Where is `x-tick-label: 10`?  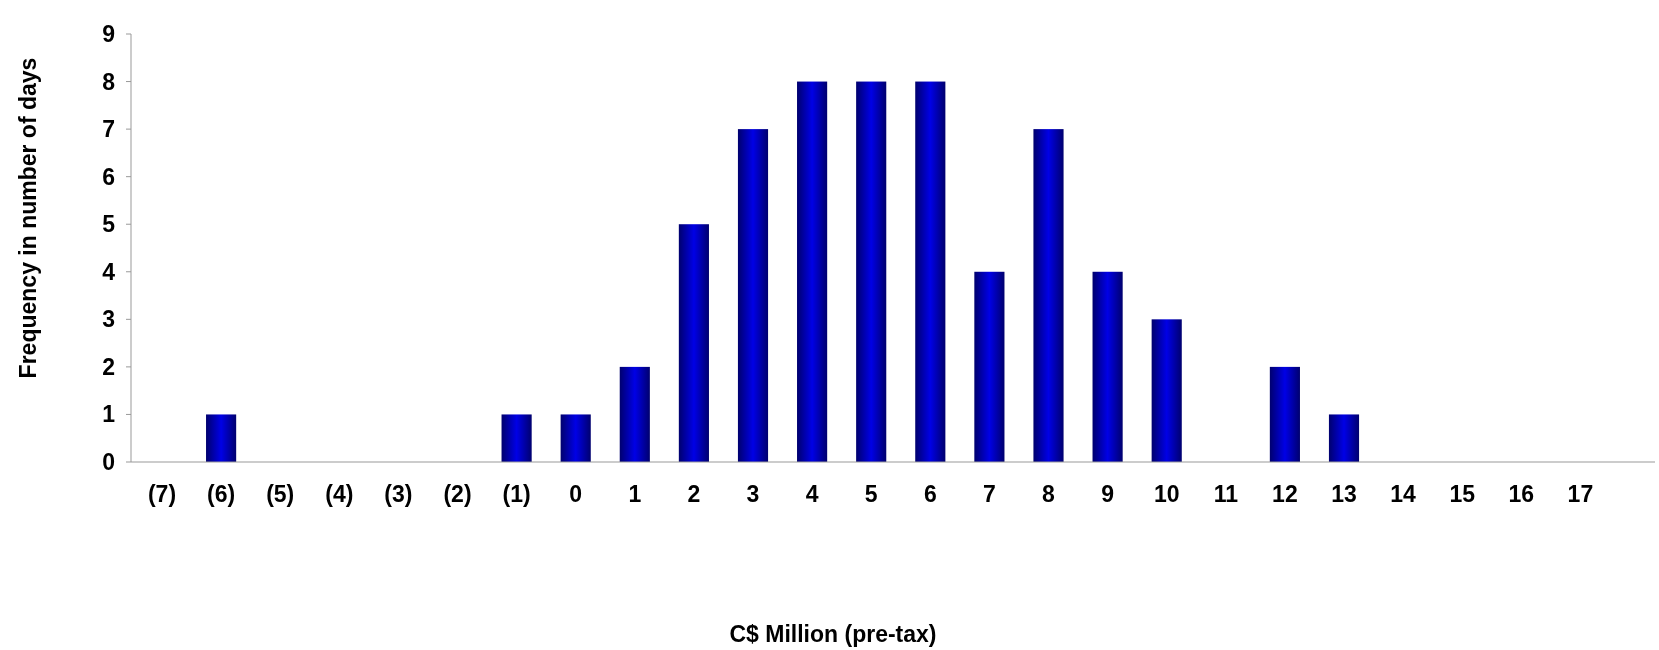
x-tick-label: 10 is located at coordinates (1166, 494).